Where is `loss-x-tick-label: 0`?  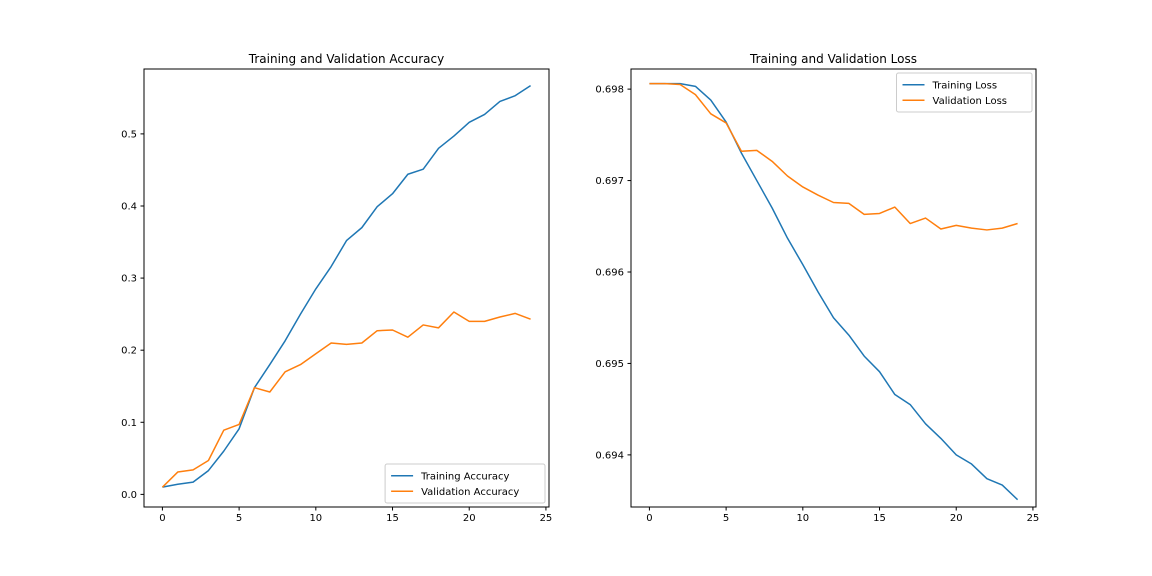
loss-x-tick-label: 0 is located at coordinates (649, 518).